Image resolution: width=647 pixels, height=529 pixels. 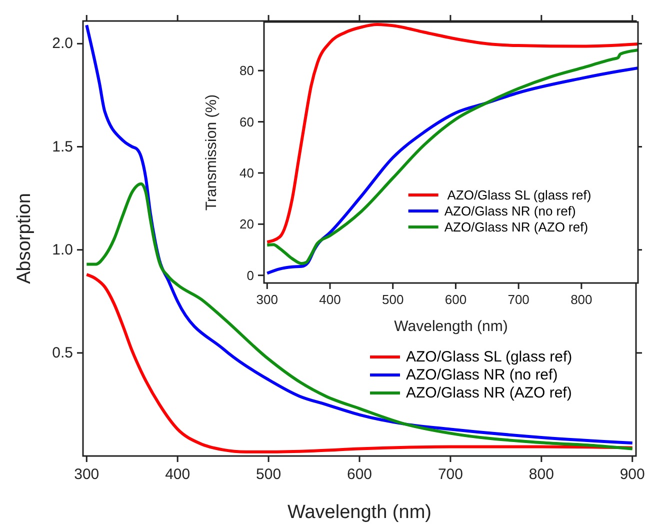 I want to click on y-tick-label: 80, so click(x=247, y=70).